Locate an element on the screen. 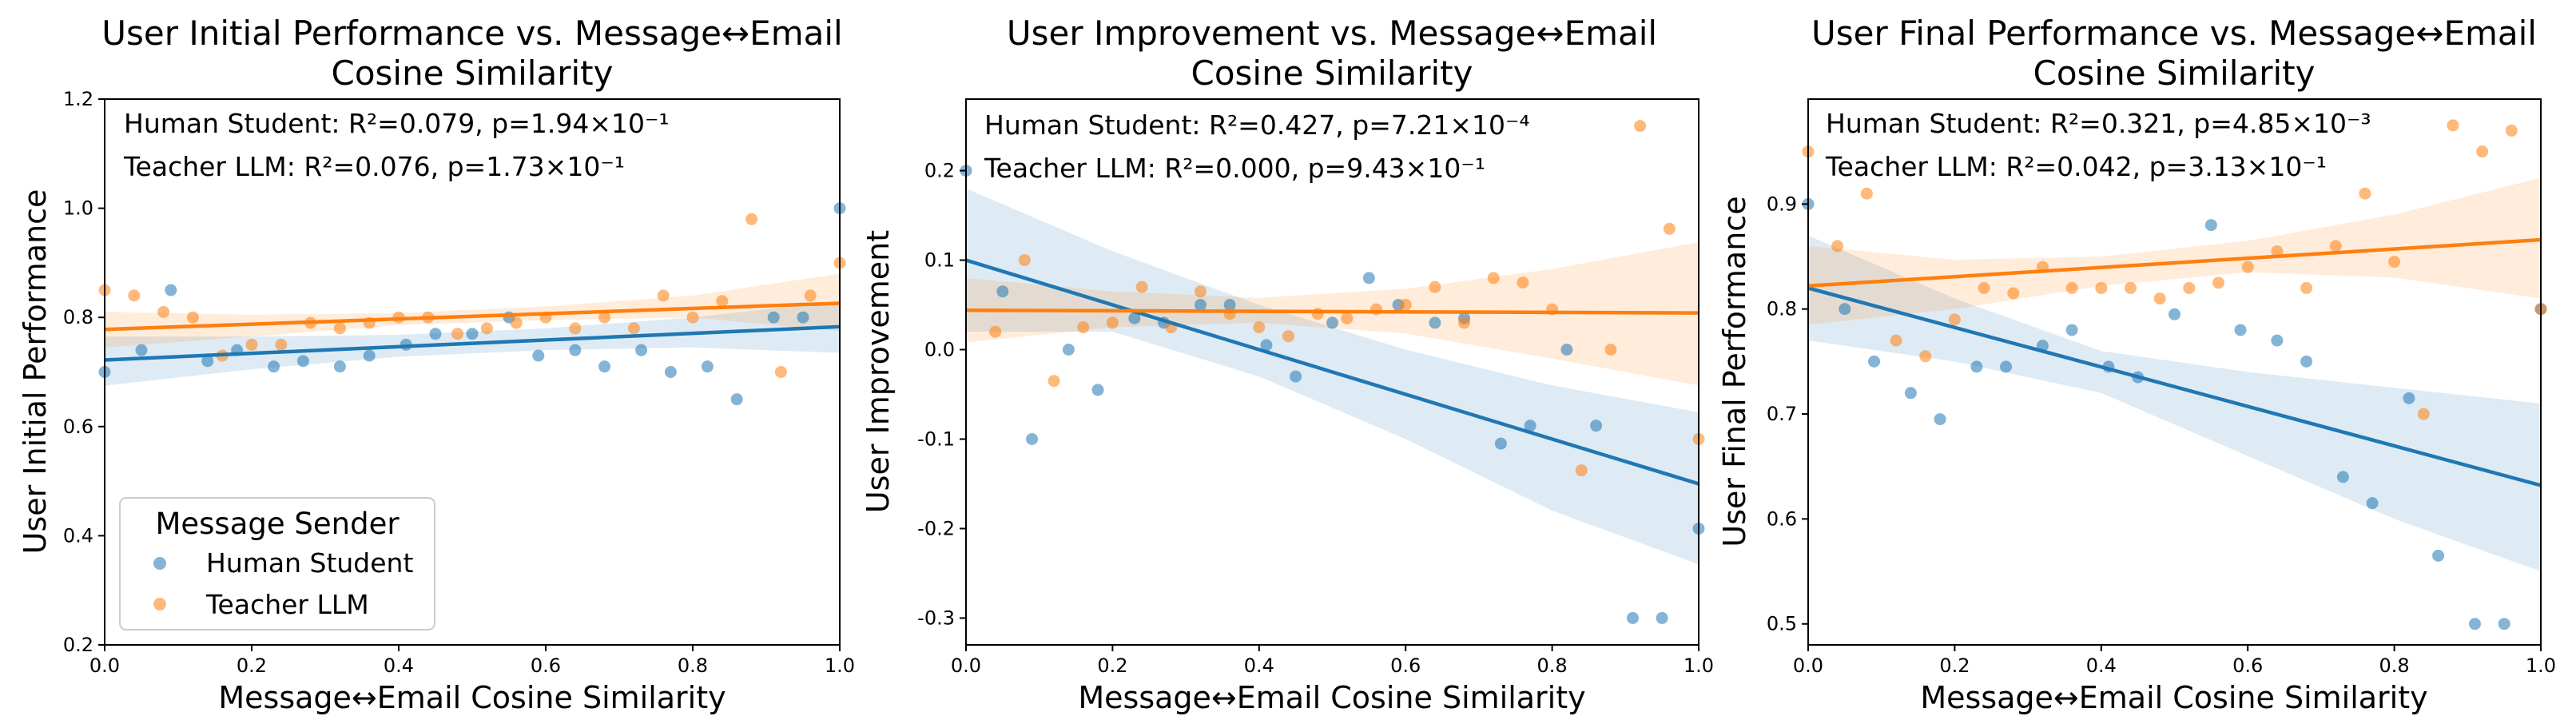 This screenshot has width=2576, height=728. panel-1-annotation-teacher: Teacher LLM: R²=0.076, p=1.73×10⁻¹ is located at coordinates (374, 166).